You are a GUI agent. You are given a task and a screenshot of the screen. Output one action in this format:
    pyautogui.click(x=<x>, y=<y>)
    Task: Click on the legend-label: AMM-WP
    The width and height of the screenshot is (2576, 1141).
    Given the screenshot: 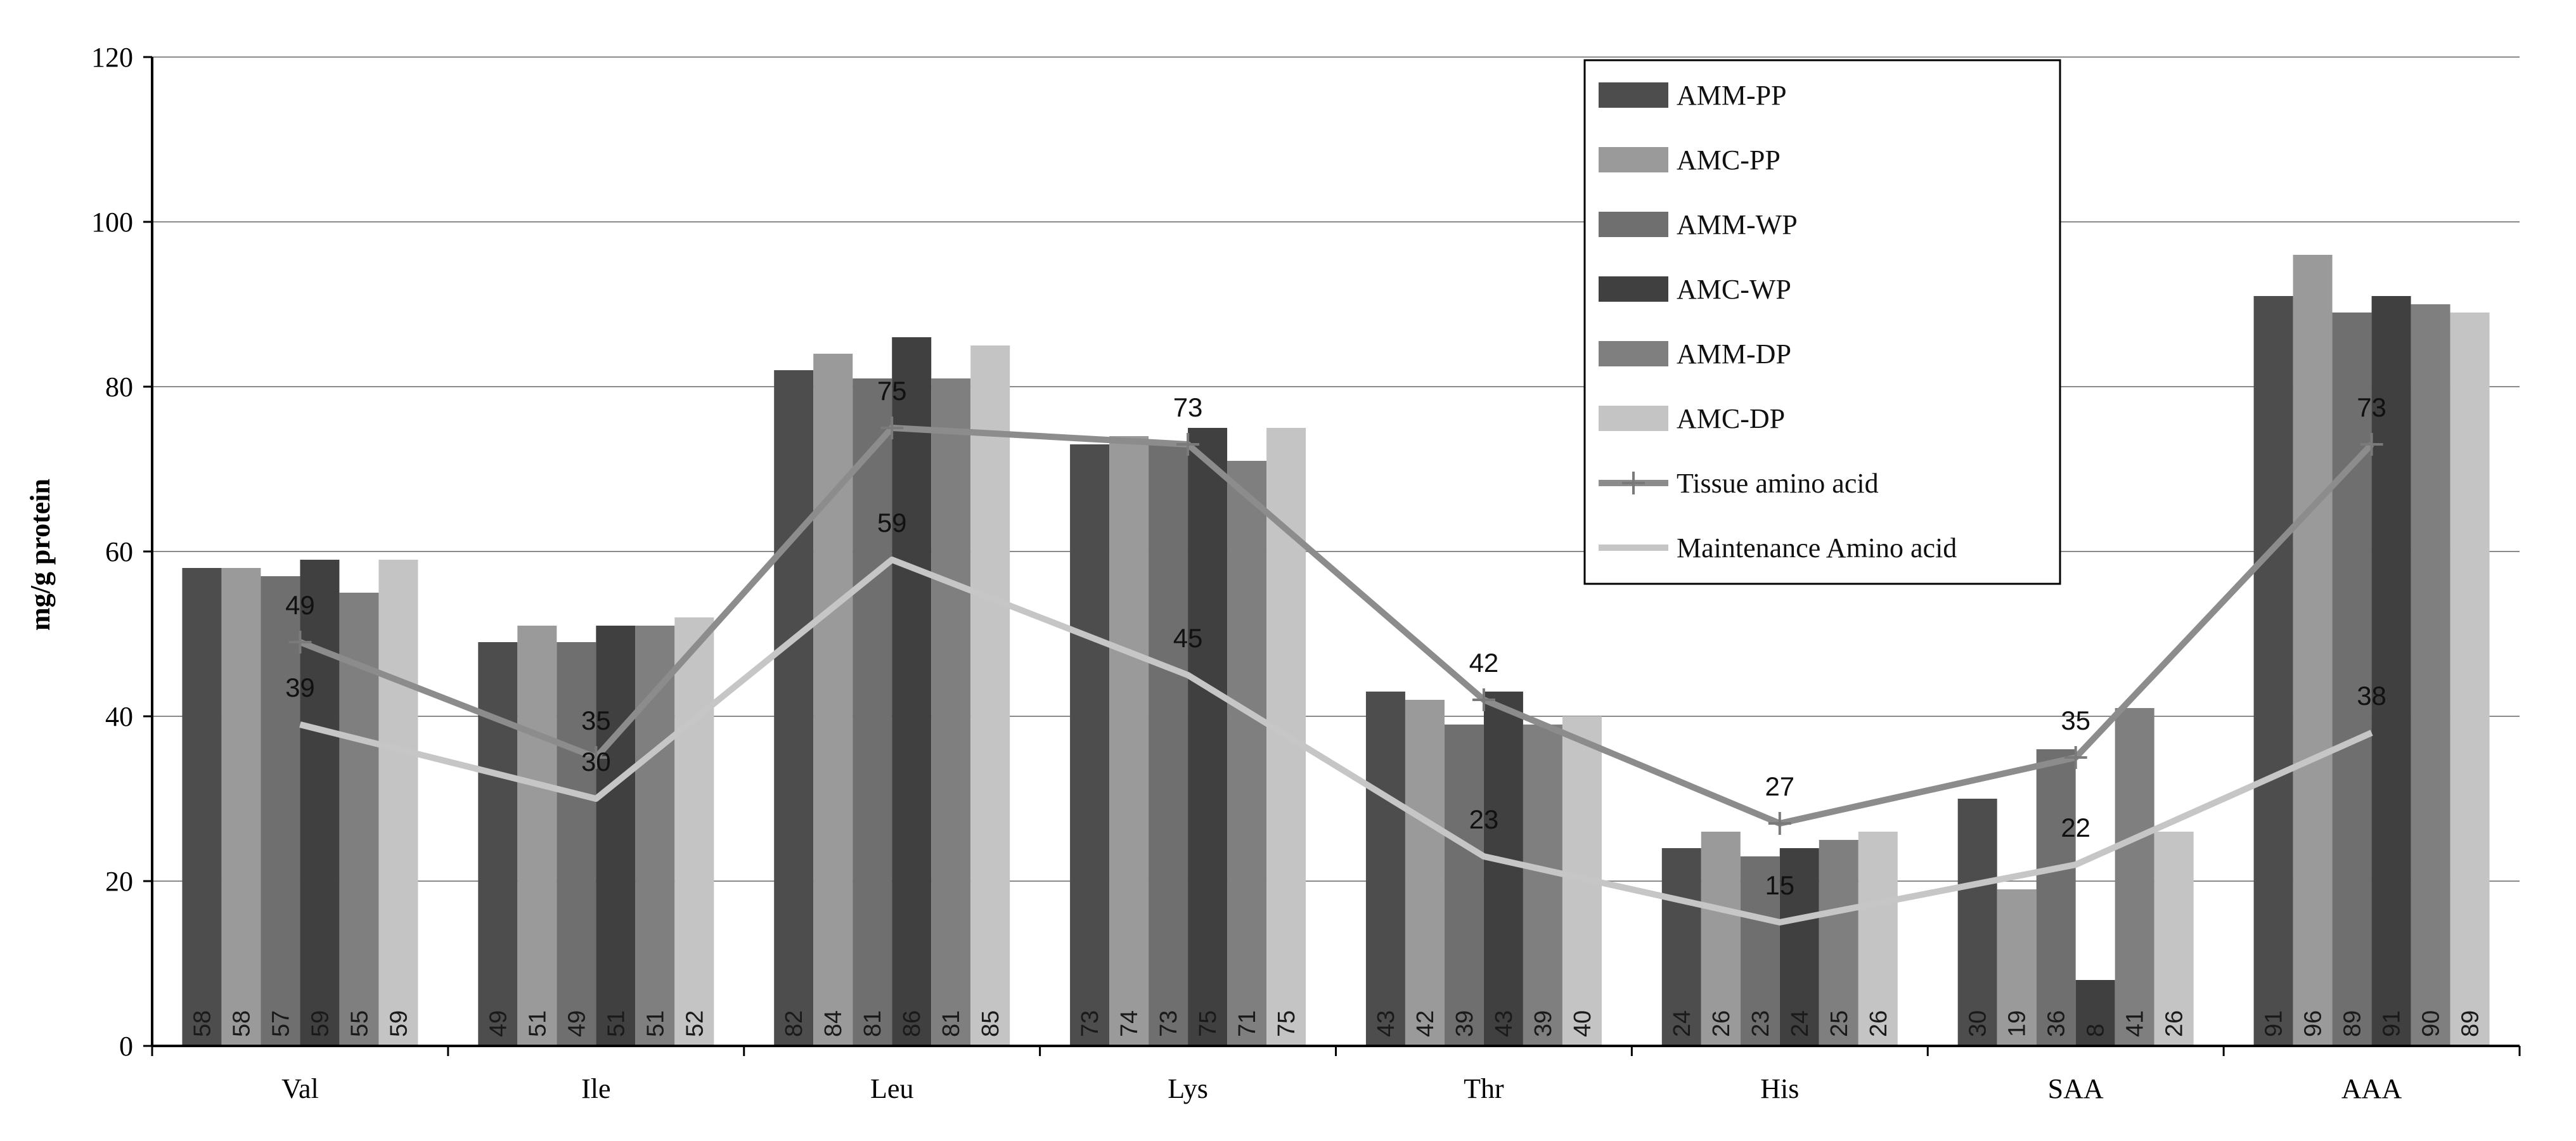 What is the action you would take?
    pyautogui.click(x=1738, y=224)
    